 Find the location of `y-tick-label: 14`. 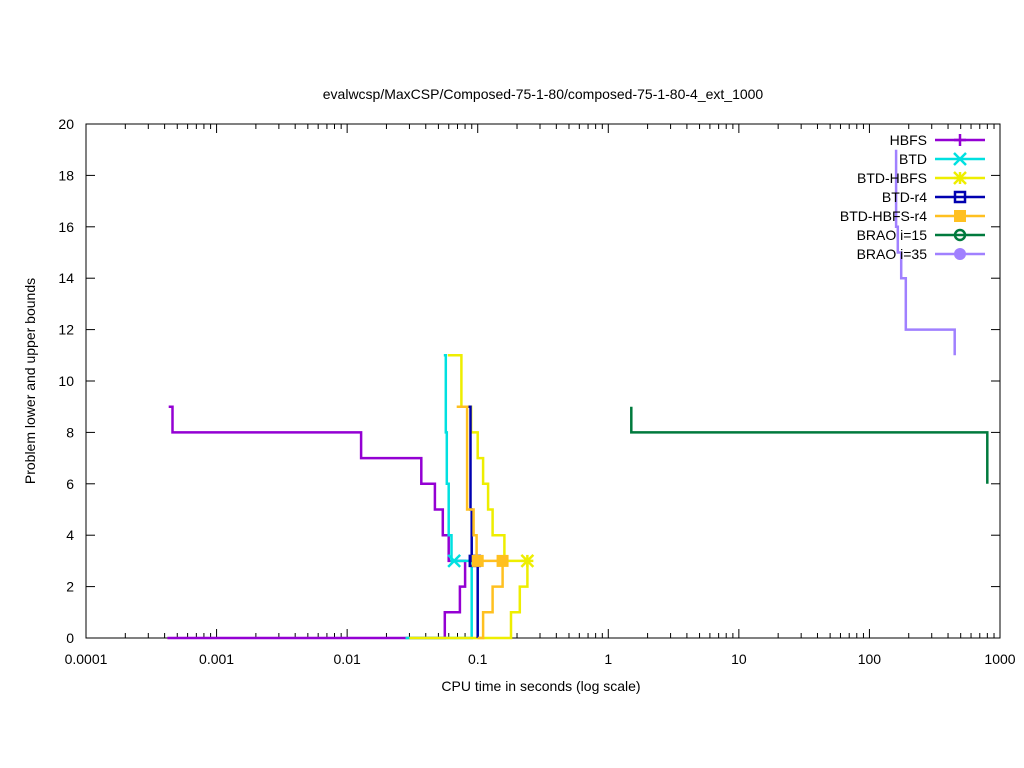

y-tick-label: 14 is located at coordinates (66, 278).